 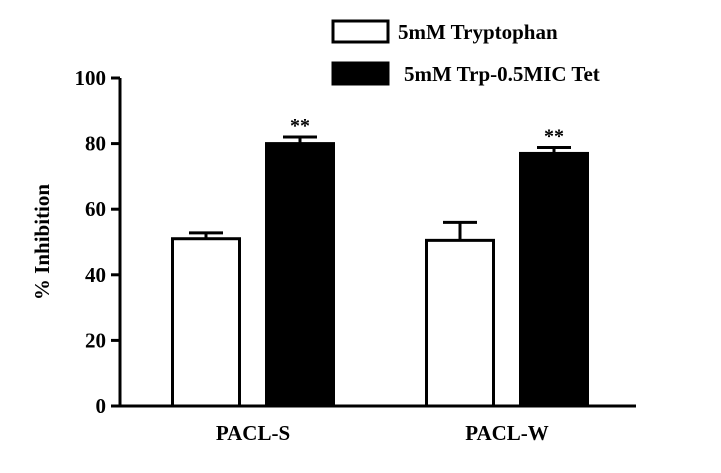 What do you see at coordinates (478, 32) in the screenshot?
I see `legend-label: 5mM Tryptophan` at bounding box center [478, 32].